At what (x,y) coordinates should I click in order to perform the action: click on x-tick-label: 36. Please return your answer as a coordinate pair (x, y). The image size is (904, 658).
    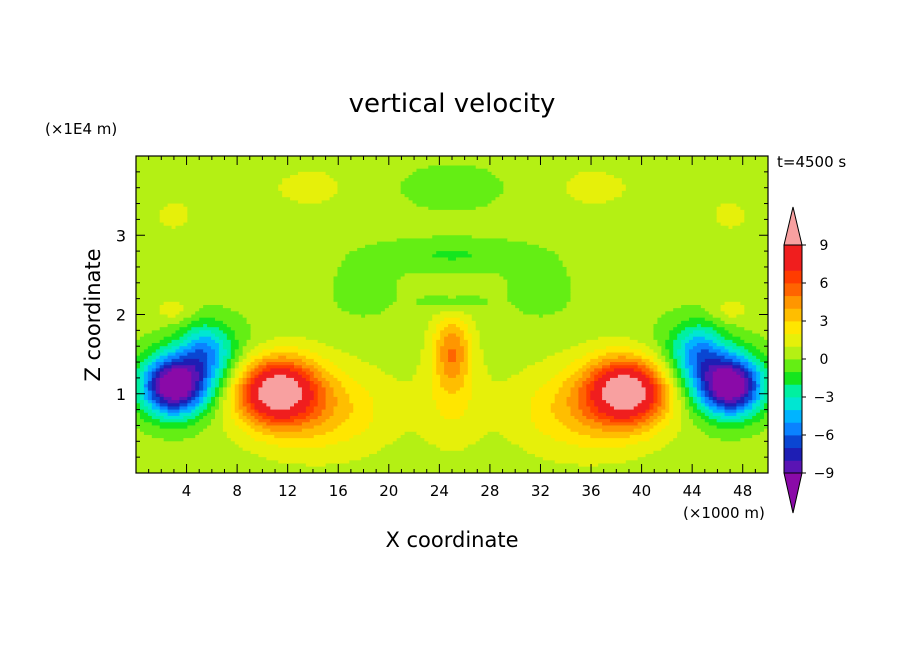
    Looking at the image, I should click on (590, 491).